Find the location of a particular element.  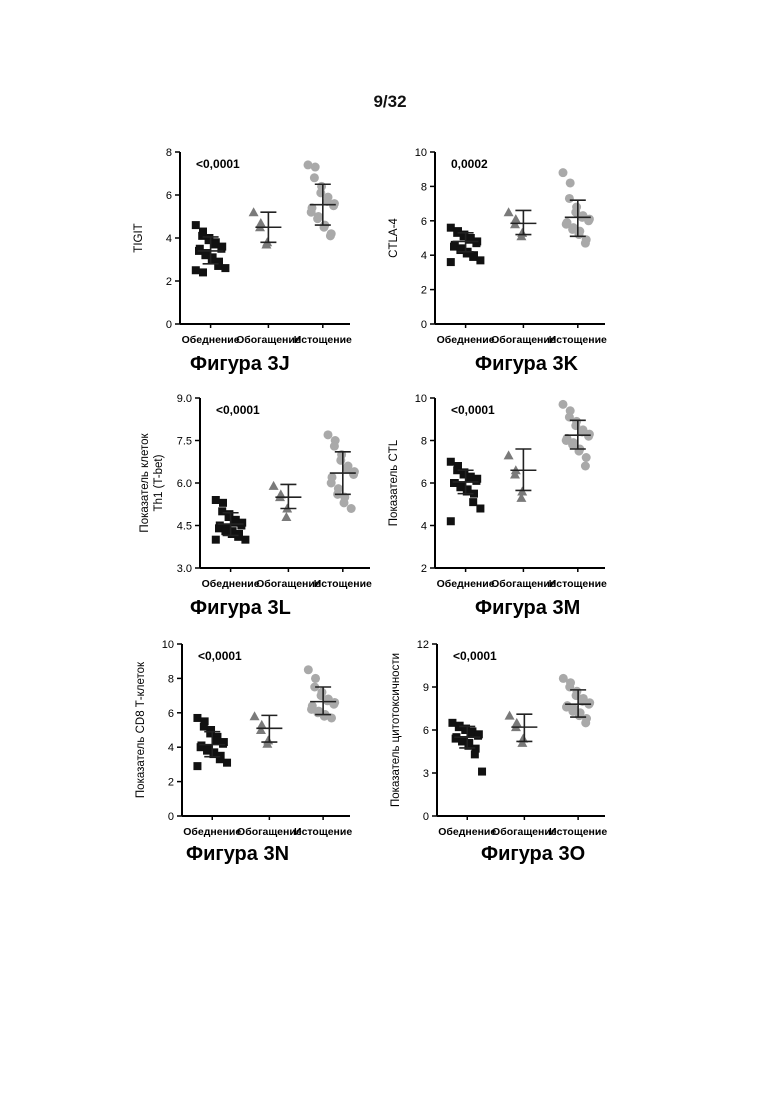

y-tick-label: 12 is located at coordinates (423, 645).